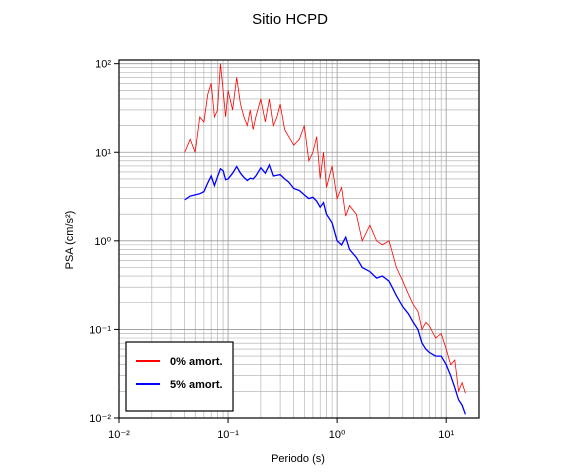 This screenshot has height=475, width=586. Describe the element at coordinates (196, 362) in the screenshot. I see `legend-label: 0% amort.` at that location.